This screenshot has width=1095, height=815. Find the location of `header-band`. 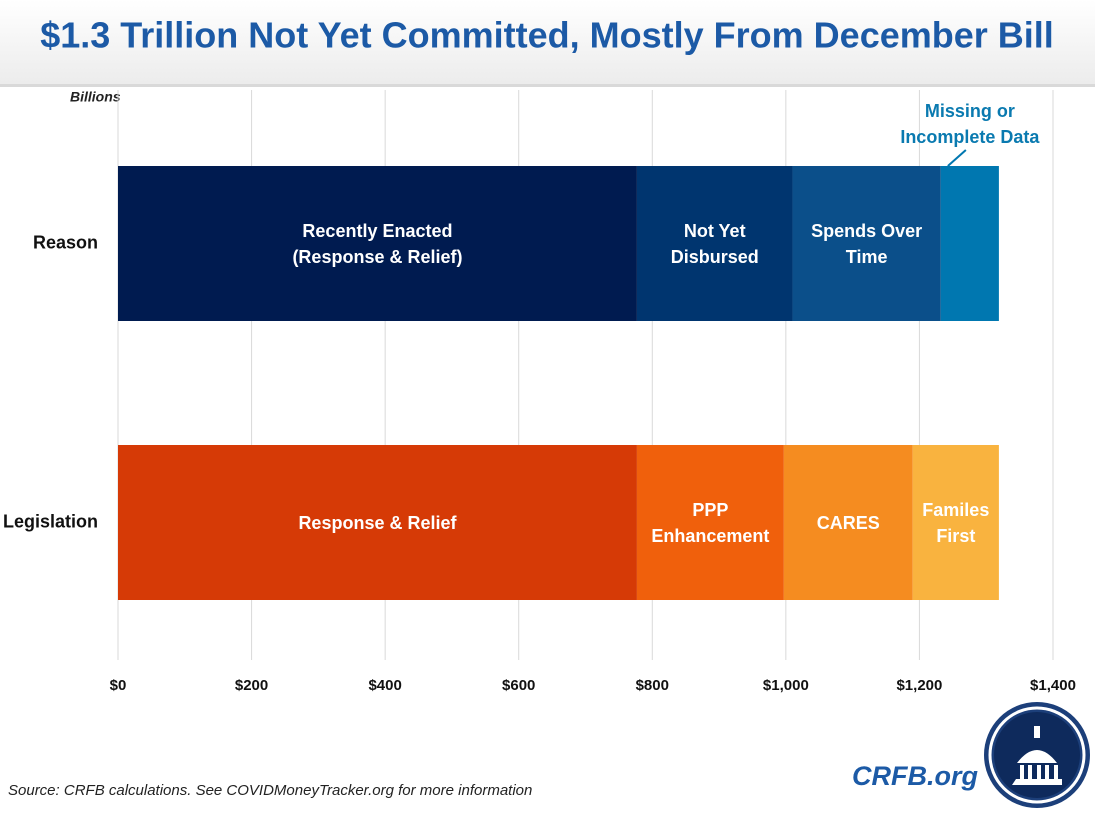

header-band is located at coordinates (547, 42).